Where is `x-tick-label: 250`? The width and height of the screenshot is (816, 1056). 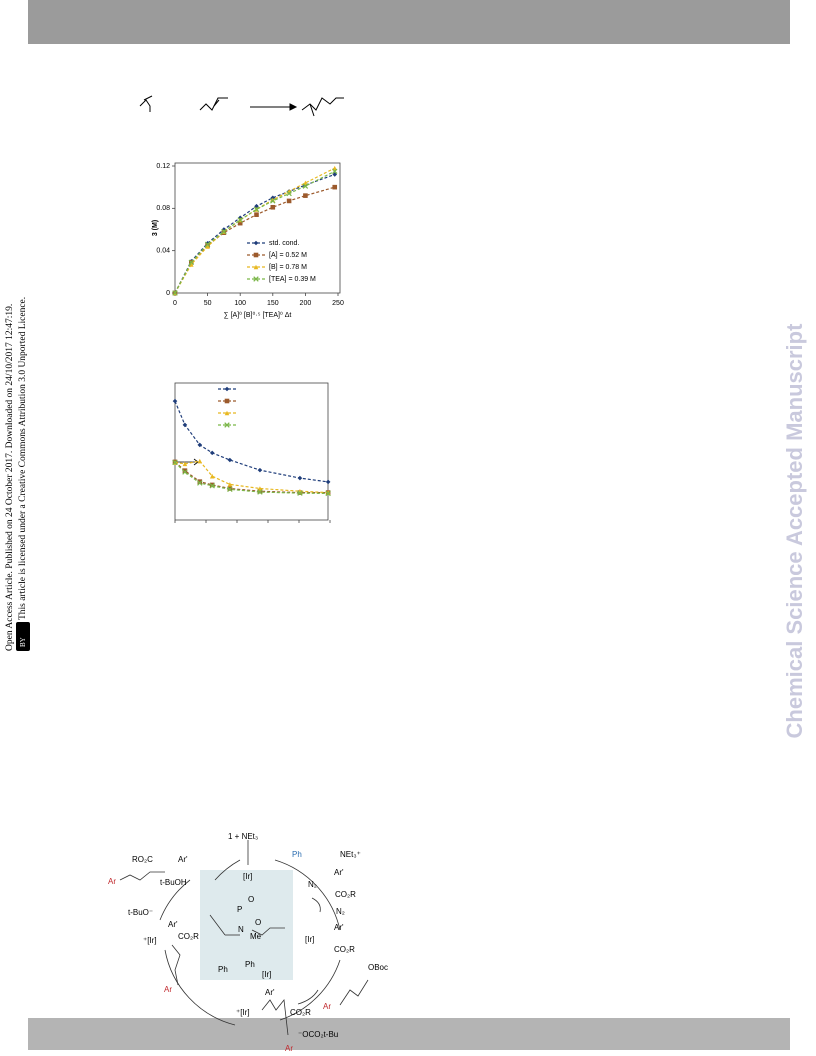
x-tick-label: 250 is located at coordinates (338, 303).